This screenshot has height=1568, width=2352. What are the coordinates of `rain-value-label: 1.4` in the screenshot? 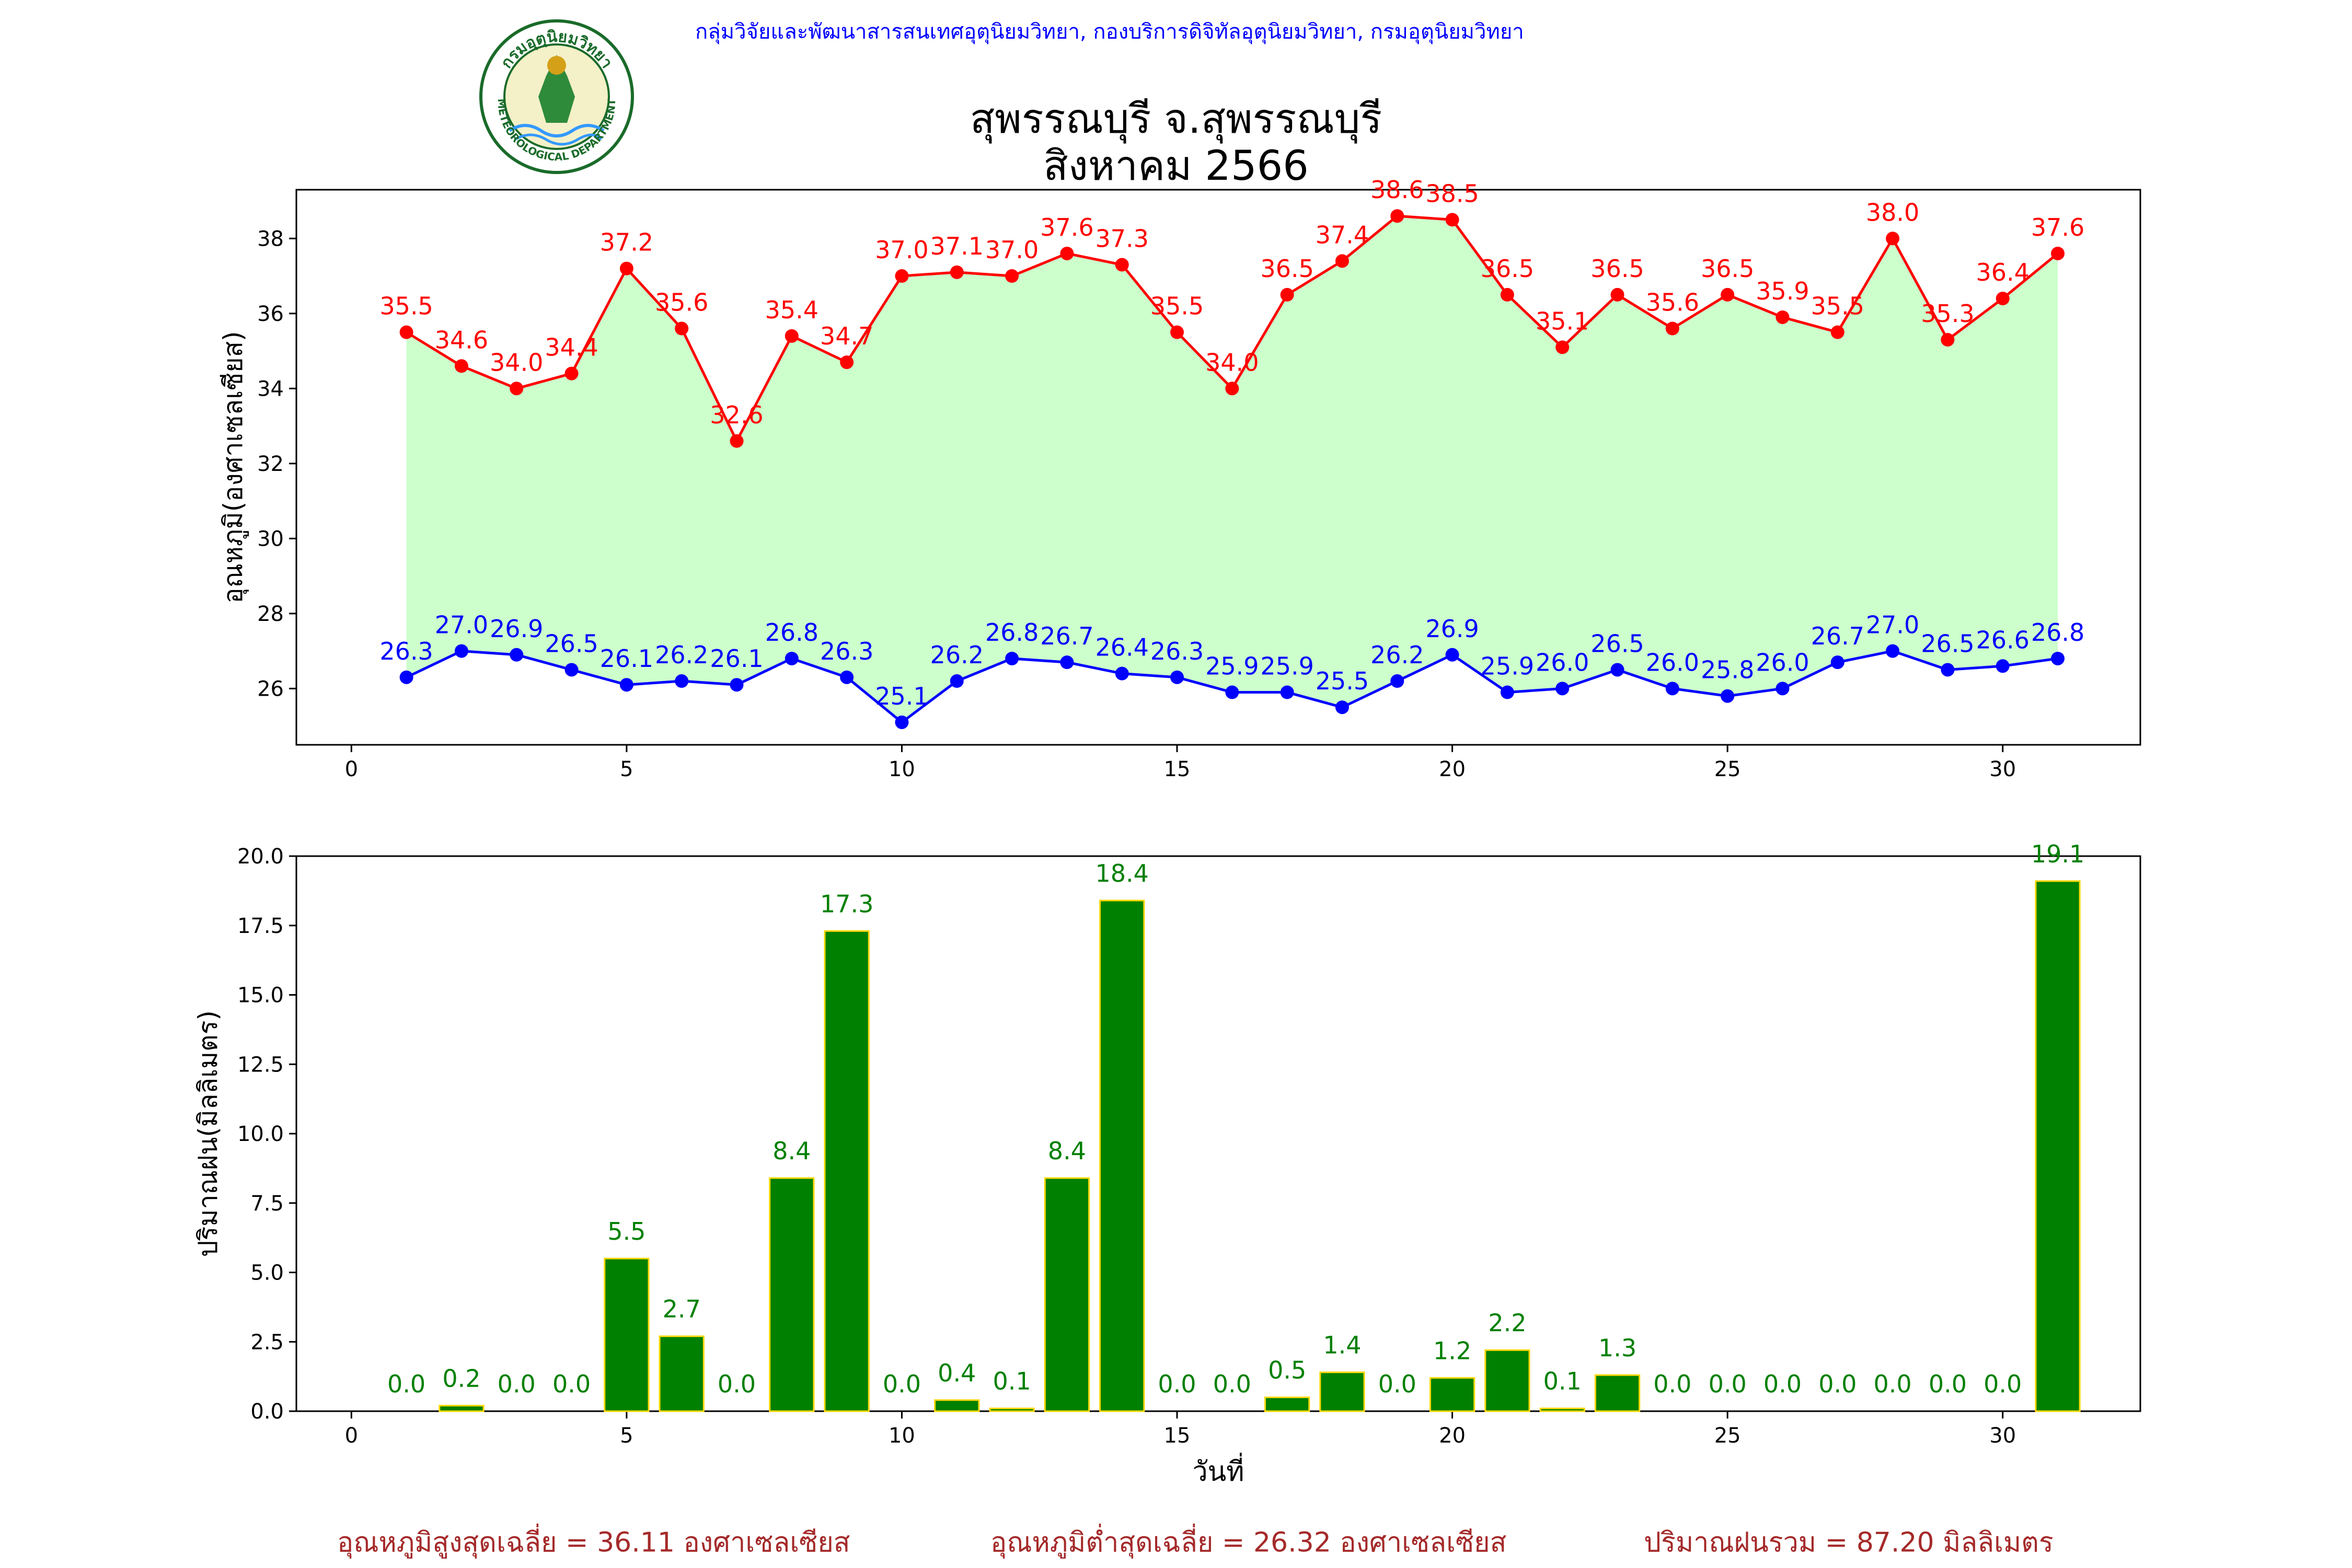 It's located at (1342, 1345).